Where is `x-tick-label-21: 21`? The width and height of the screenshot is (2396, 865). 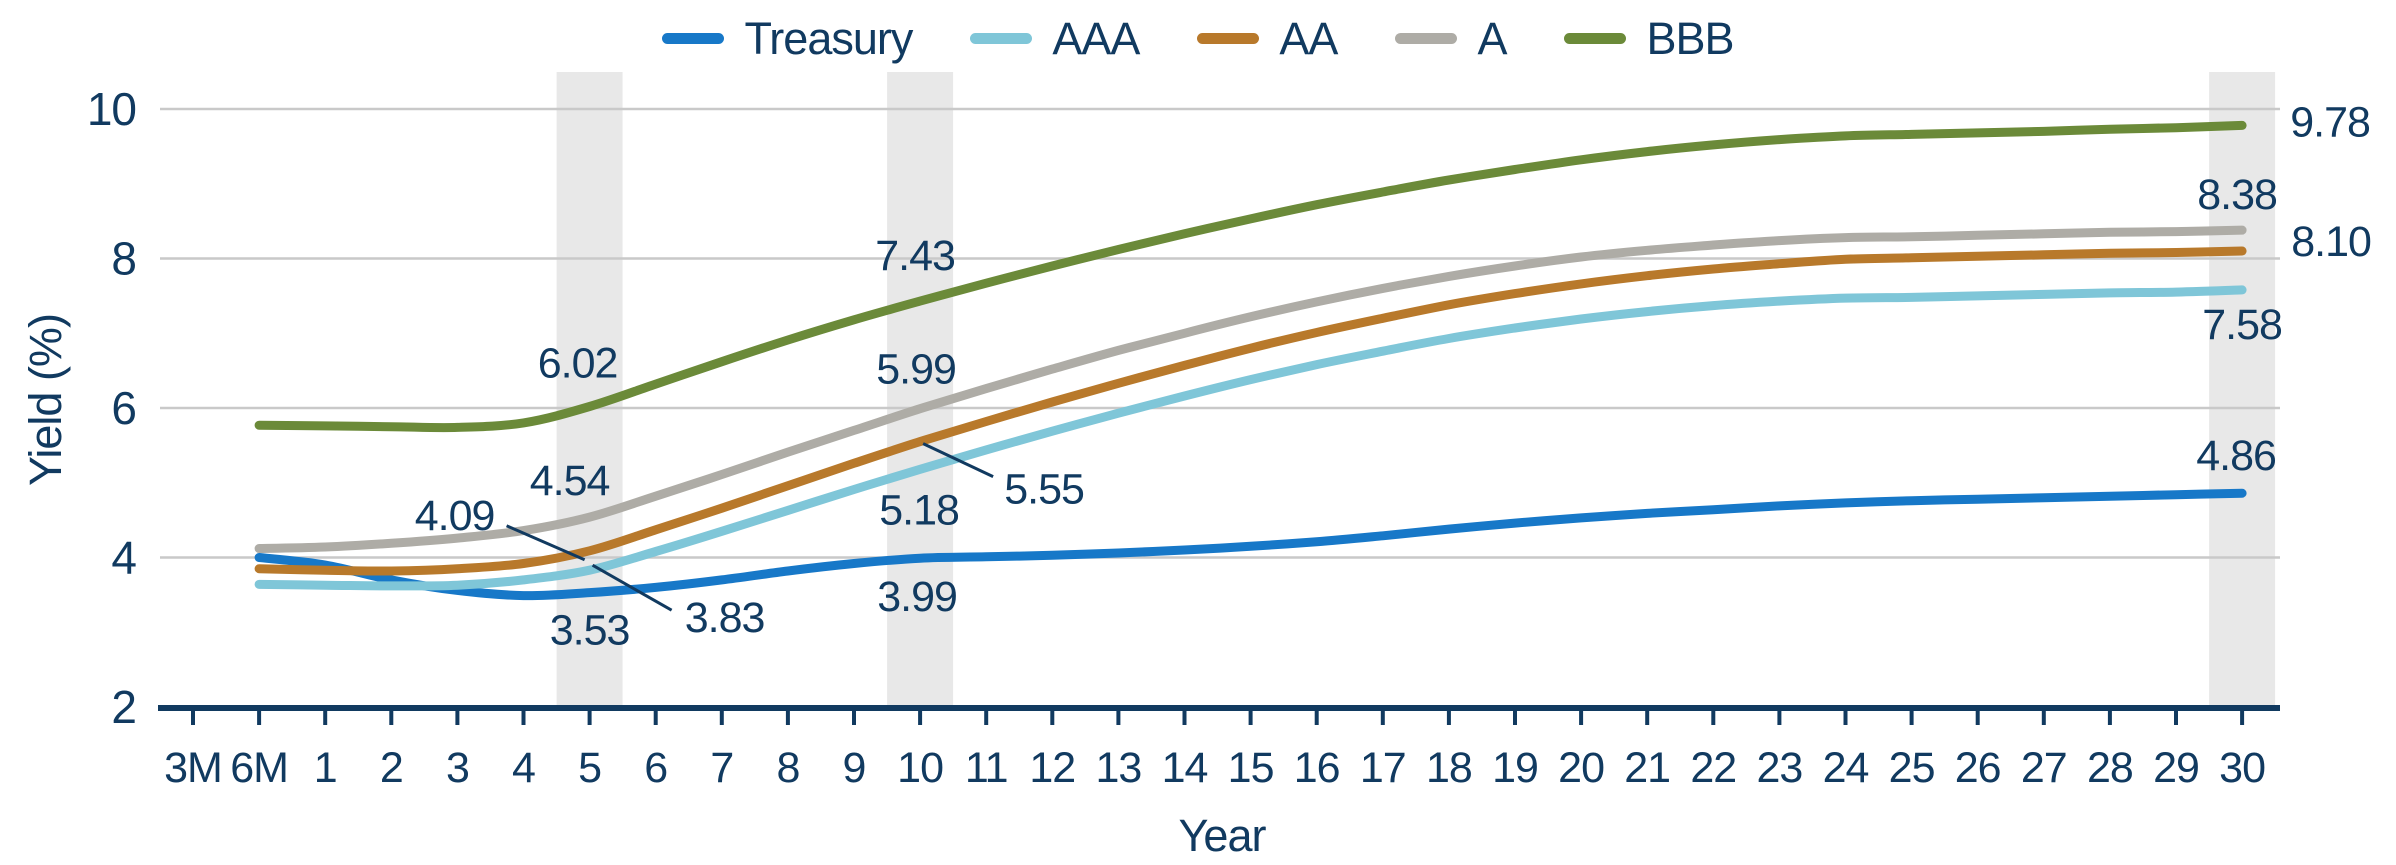 x-tick-label-21: 21 is located at coordinates (1647, 768).